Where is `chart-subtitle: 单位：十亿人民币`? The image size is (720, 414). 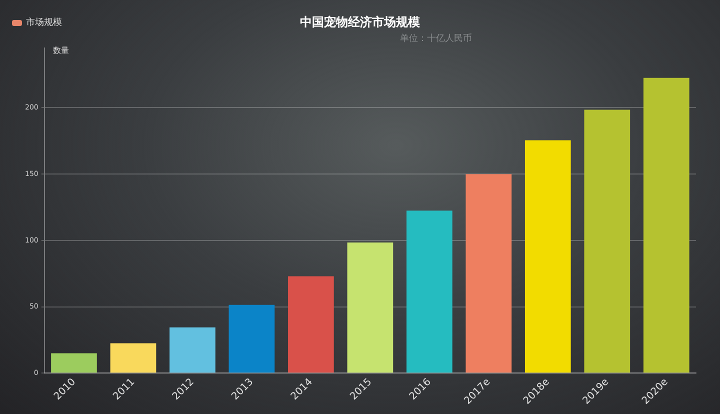
chart-subtitle: 单位：十亿人民币 is located at coordinates (436, 38).